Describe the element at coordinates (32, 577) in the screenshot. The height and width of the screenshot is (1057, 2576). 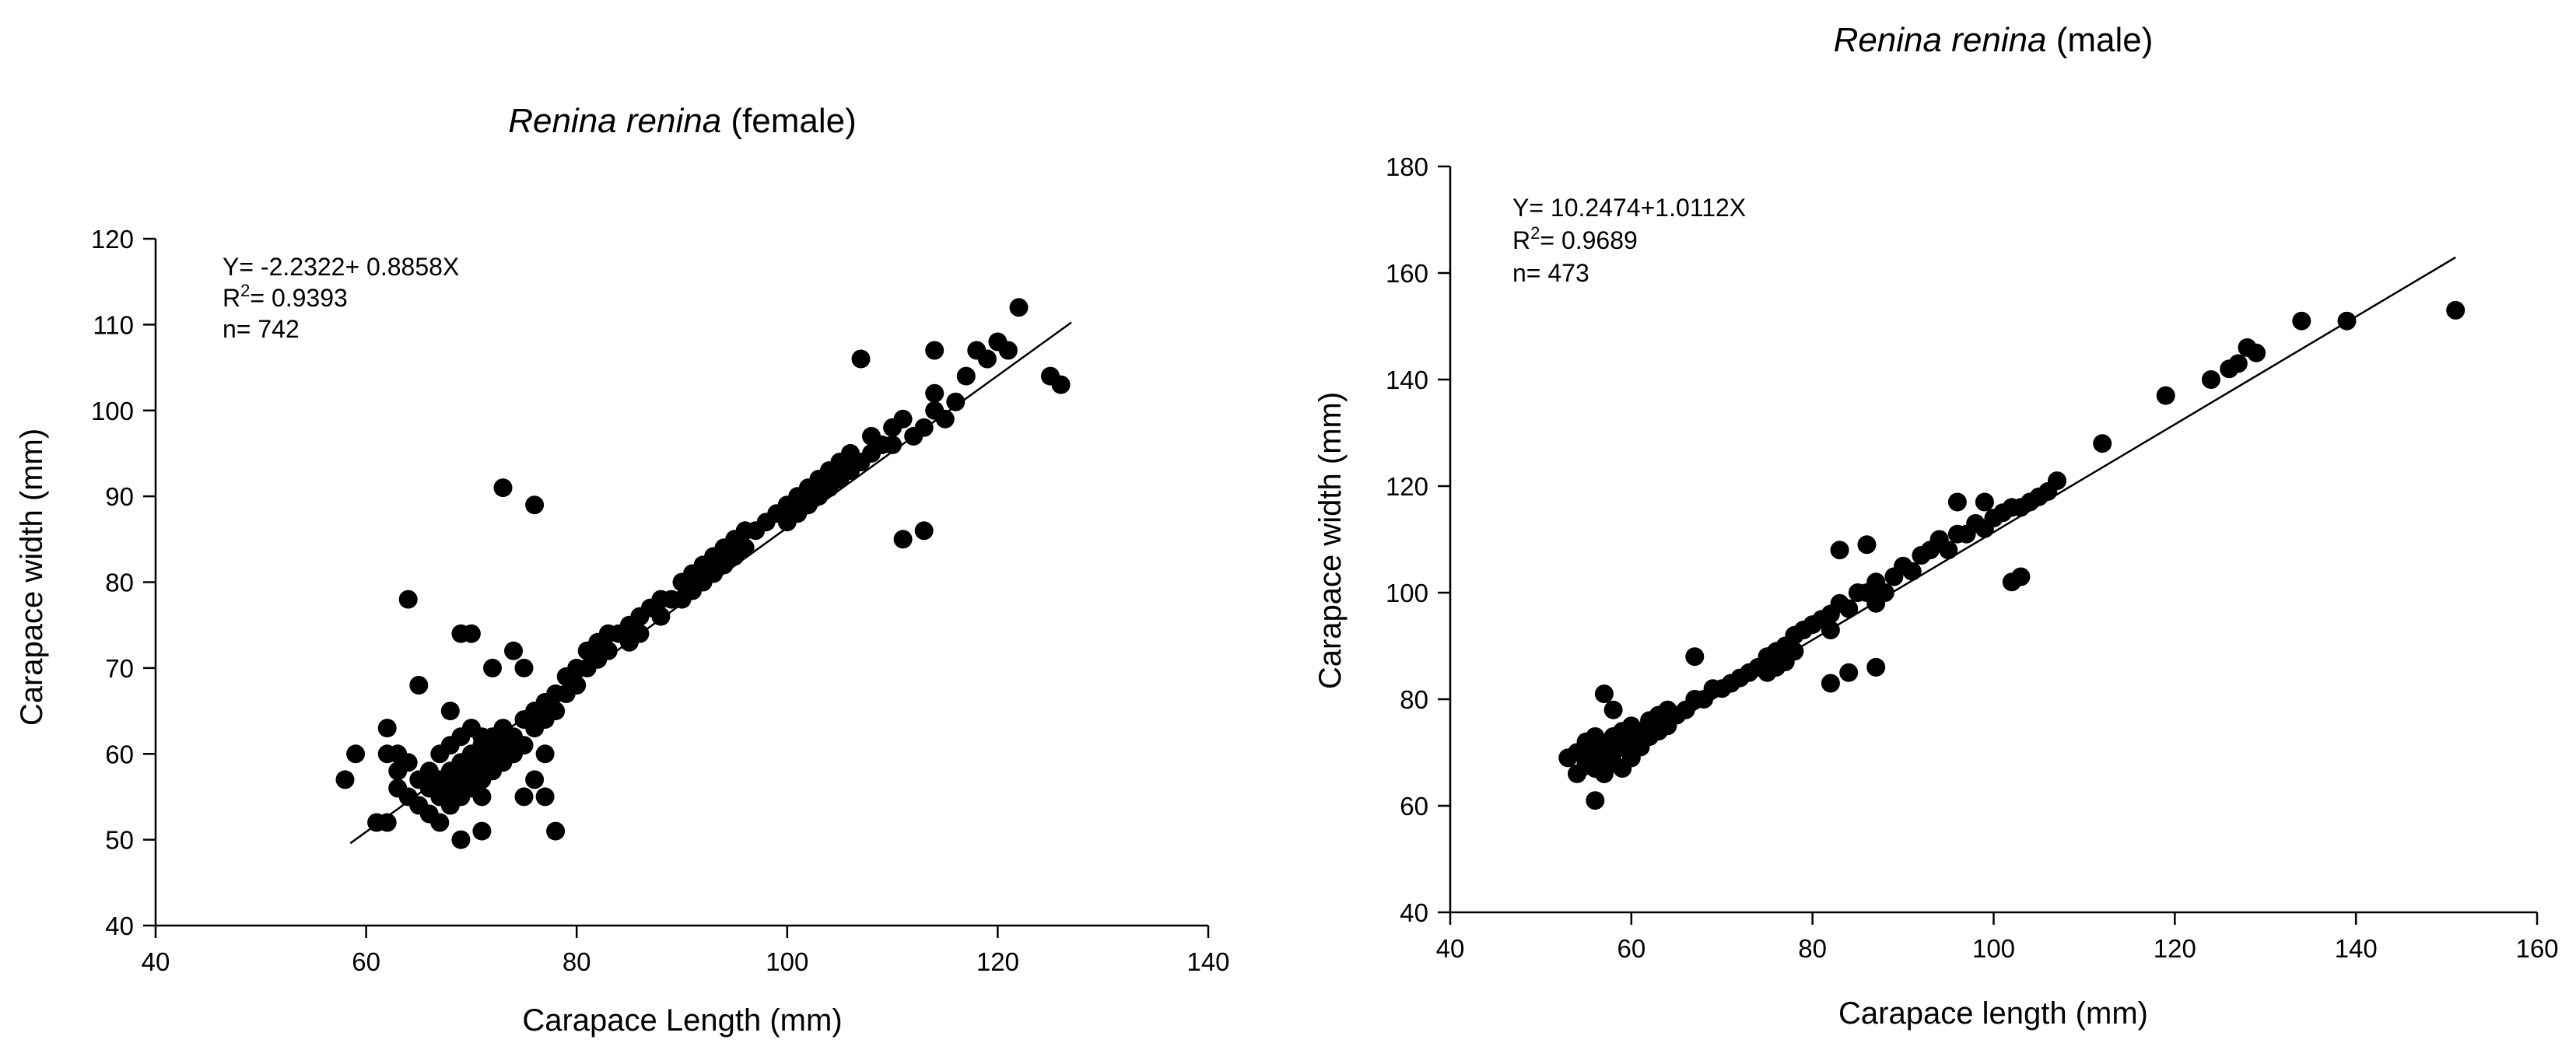
I see `chart-female-ylabel: Carapace width (mm)` at that location.